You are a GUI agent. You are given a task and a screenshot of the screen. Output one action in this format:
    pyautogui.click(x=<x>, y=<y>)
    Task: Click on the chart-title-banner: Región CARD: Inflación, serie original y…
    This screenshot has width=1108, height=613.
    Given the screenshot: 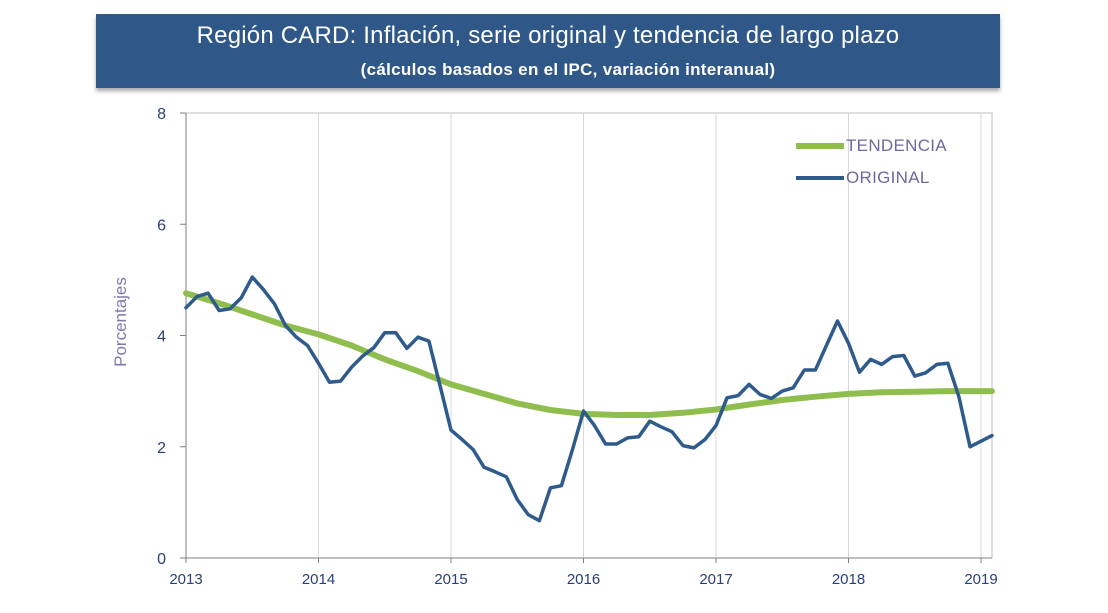 What is the action you would take?
    pyautogui.click(x=548, y=51)
    